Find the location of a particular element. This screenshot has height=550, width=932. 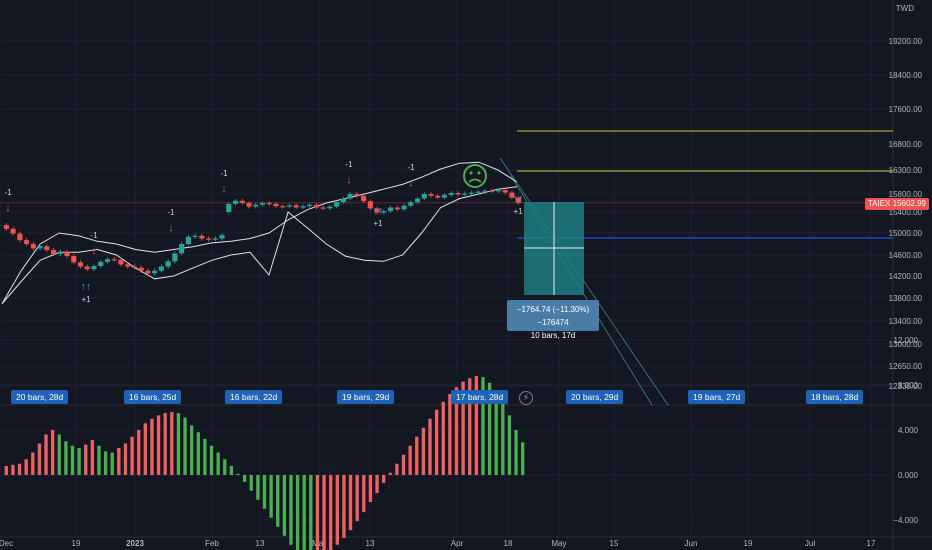

osc-axis-label: 12.000 is located at coordinates (906, 340).